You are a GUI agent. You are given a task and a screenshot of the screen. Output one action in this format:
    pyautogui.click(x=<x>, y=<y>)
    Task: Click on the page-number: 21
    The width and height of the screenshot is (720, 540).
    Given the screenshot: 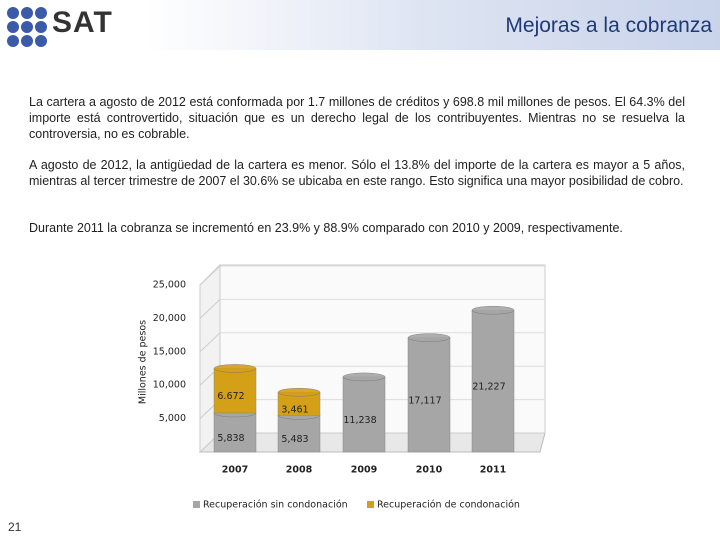 What is the action you would take?
    pyautogui.click(x=15, y=527)
    